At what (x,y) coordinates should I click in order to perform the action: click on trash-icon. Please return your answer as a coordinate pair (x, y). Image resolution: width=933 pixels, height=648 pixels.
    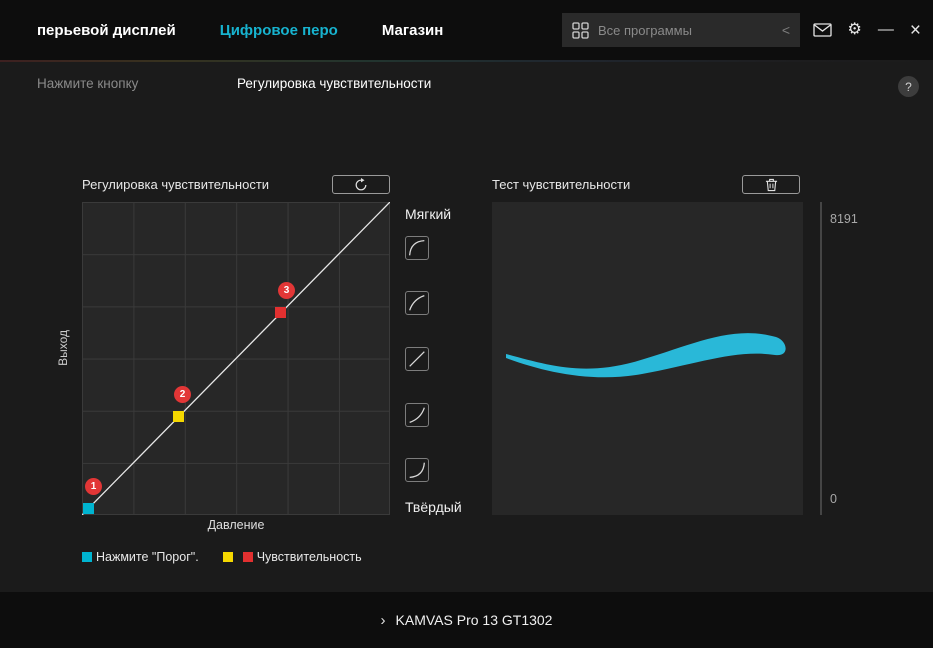
    Looking at the image, I should click on (771, 184).